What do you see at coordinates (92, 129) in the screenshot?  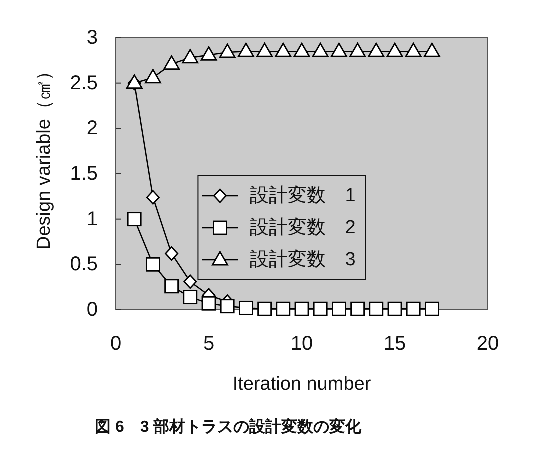 I see `y-tick-label: 2` at bounding box center [92, 129].